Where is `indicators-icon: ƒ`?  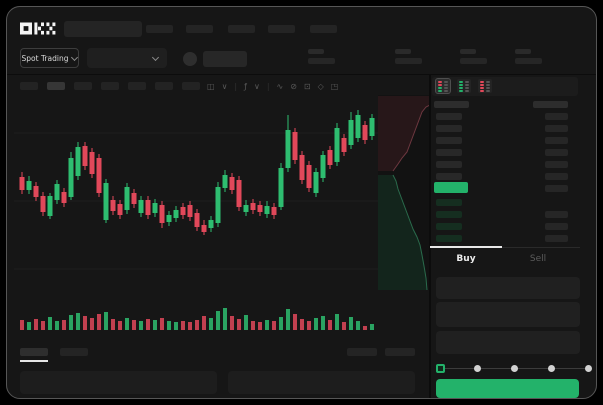
indicators-icon: ƒ is located at coordinates (245, 86).